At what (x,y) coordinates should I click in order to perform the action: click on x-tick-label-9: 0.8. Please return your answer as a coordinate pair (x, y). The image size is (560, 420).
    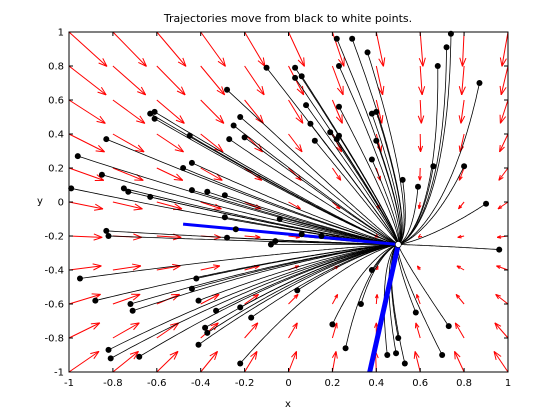
    Looking at the image, I should click on (464, 383).